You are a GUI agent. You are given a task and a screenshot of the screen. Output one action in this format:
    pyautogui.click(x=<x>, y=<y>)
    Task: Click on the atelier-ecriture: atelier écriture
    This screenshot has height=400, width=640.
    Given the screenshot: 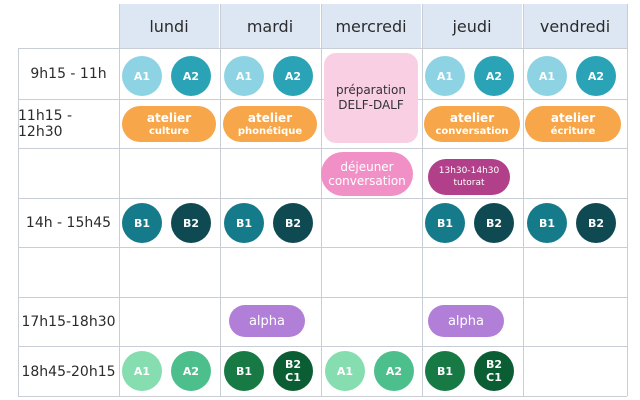 What is the action you would take?
    pyautogui.click(x=573, y=124)
    